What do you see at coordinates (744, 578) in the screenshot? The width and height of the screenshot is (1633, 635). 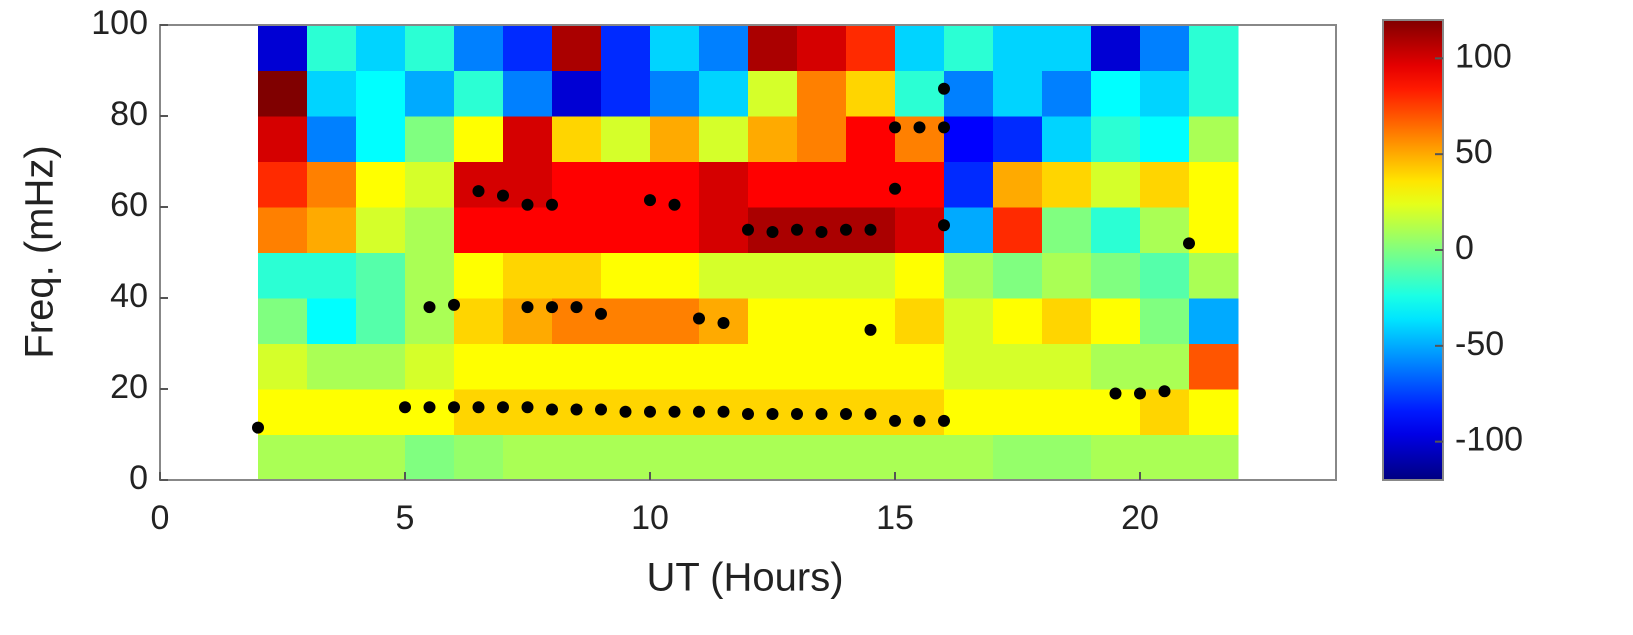 I see `x-axis-label: UT (Hours)` at bounding box center [744, 578].